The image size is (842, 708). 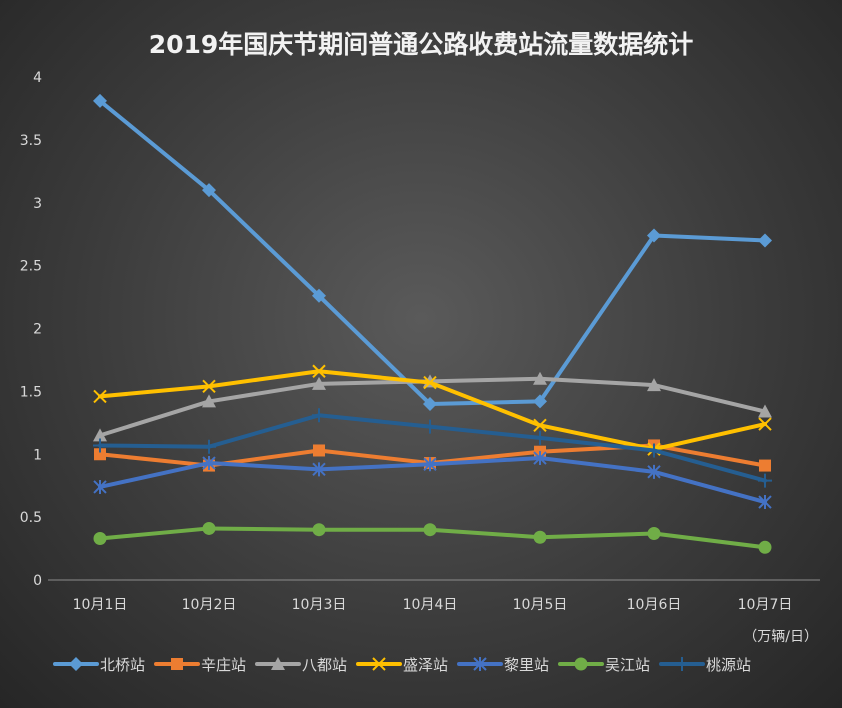 What do you see at coordinates (100, 605) in the screenshot?
I see `x-tick-label: 10月1日` at bounding box center [100, 605].